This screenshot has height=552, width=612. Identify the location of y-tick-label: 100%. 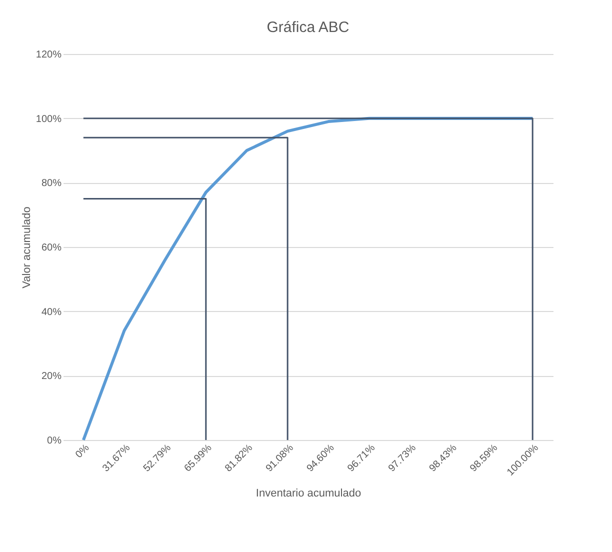
(49, 119).